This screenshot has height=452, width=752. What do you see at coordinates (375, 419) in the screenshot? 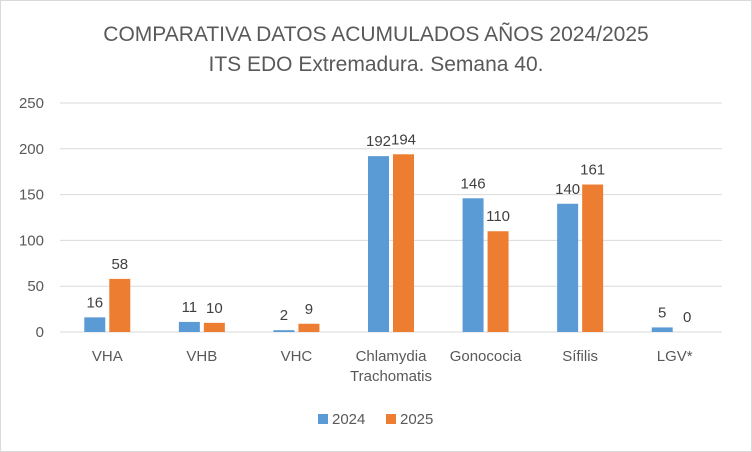
I see `legend: 2024 2025` at bounding box center [375, 419].